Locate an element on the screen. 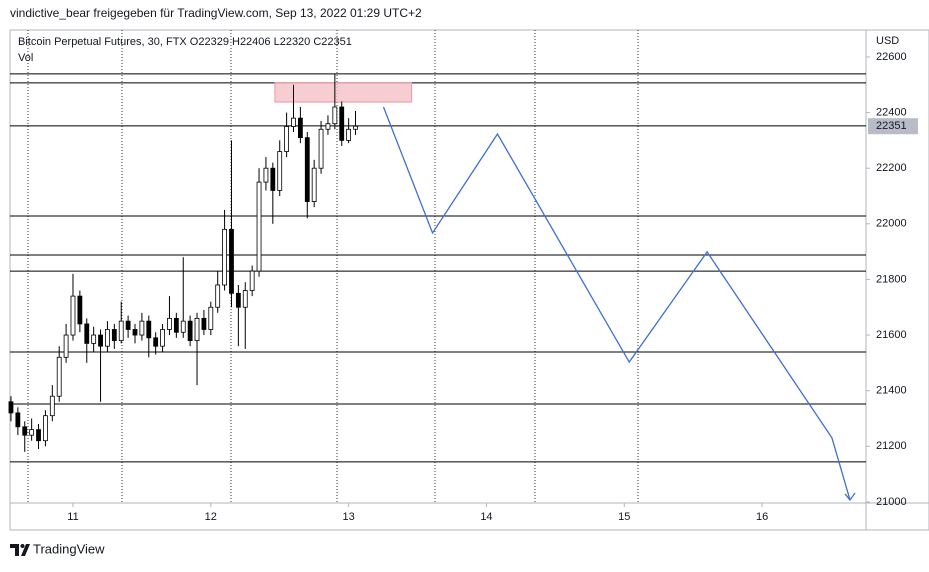 The width and height of the screenshot is (929, 572). brand-logo is located at coordinates (20, 550).